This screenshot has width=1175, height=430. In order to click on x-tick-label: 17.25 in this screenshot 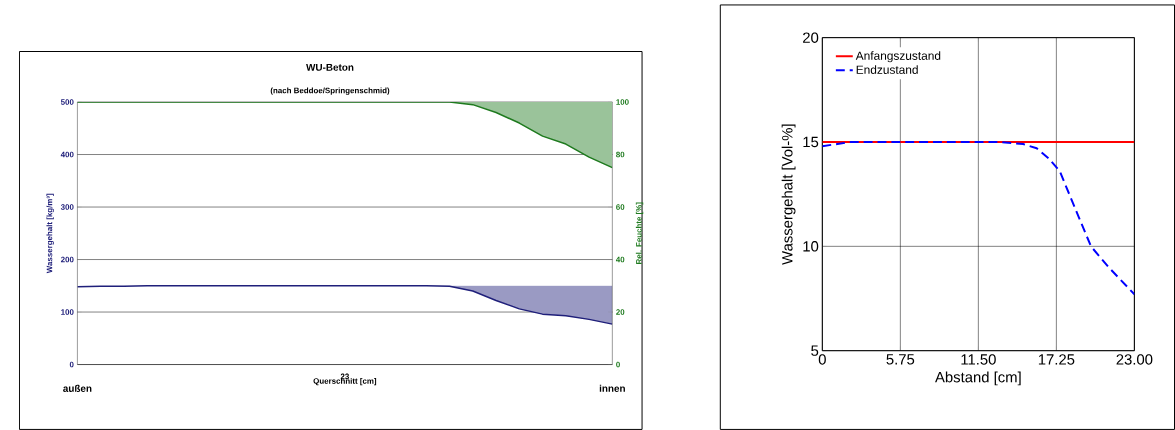, I will do `click(1056, 359)`.